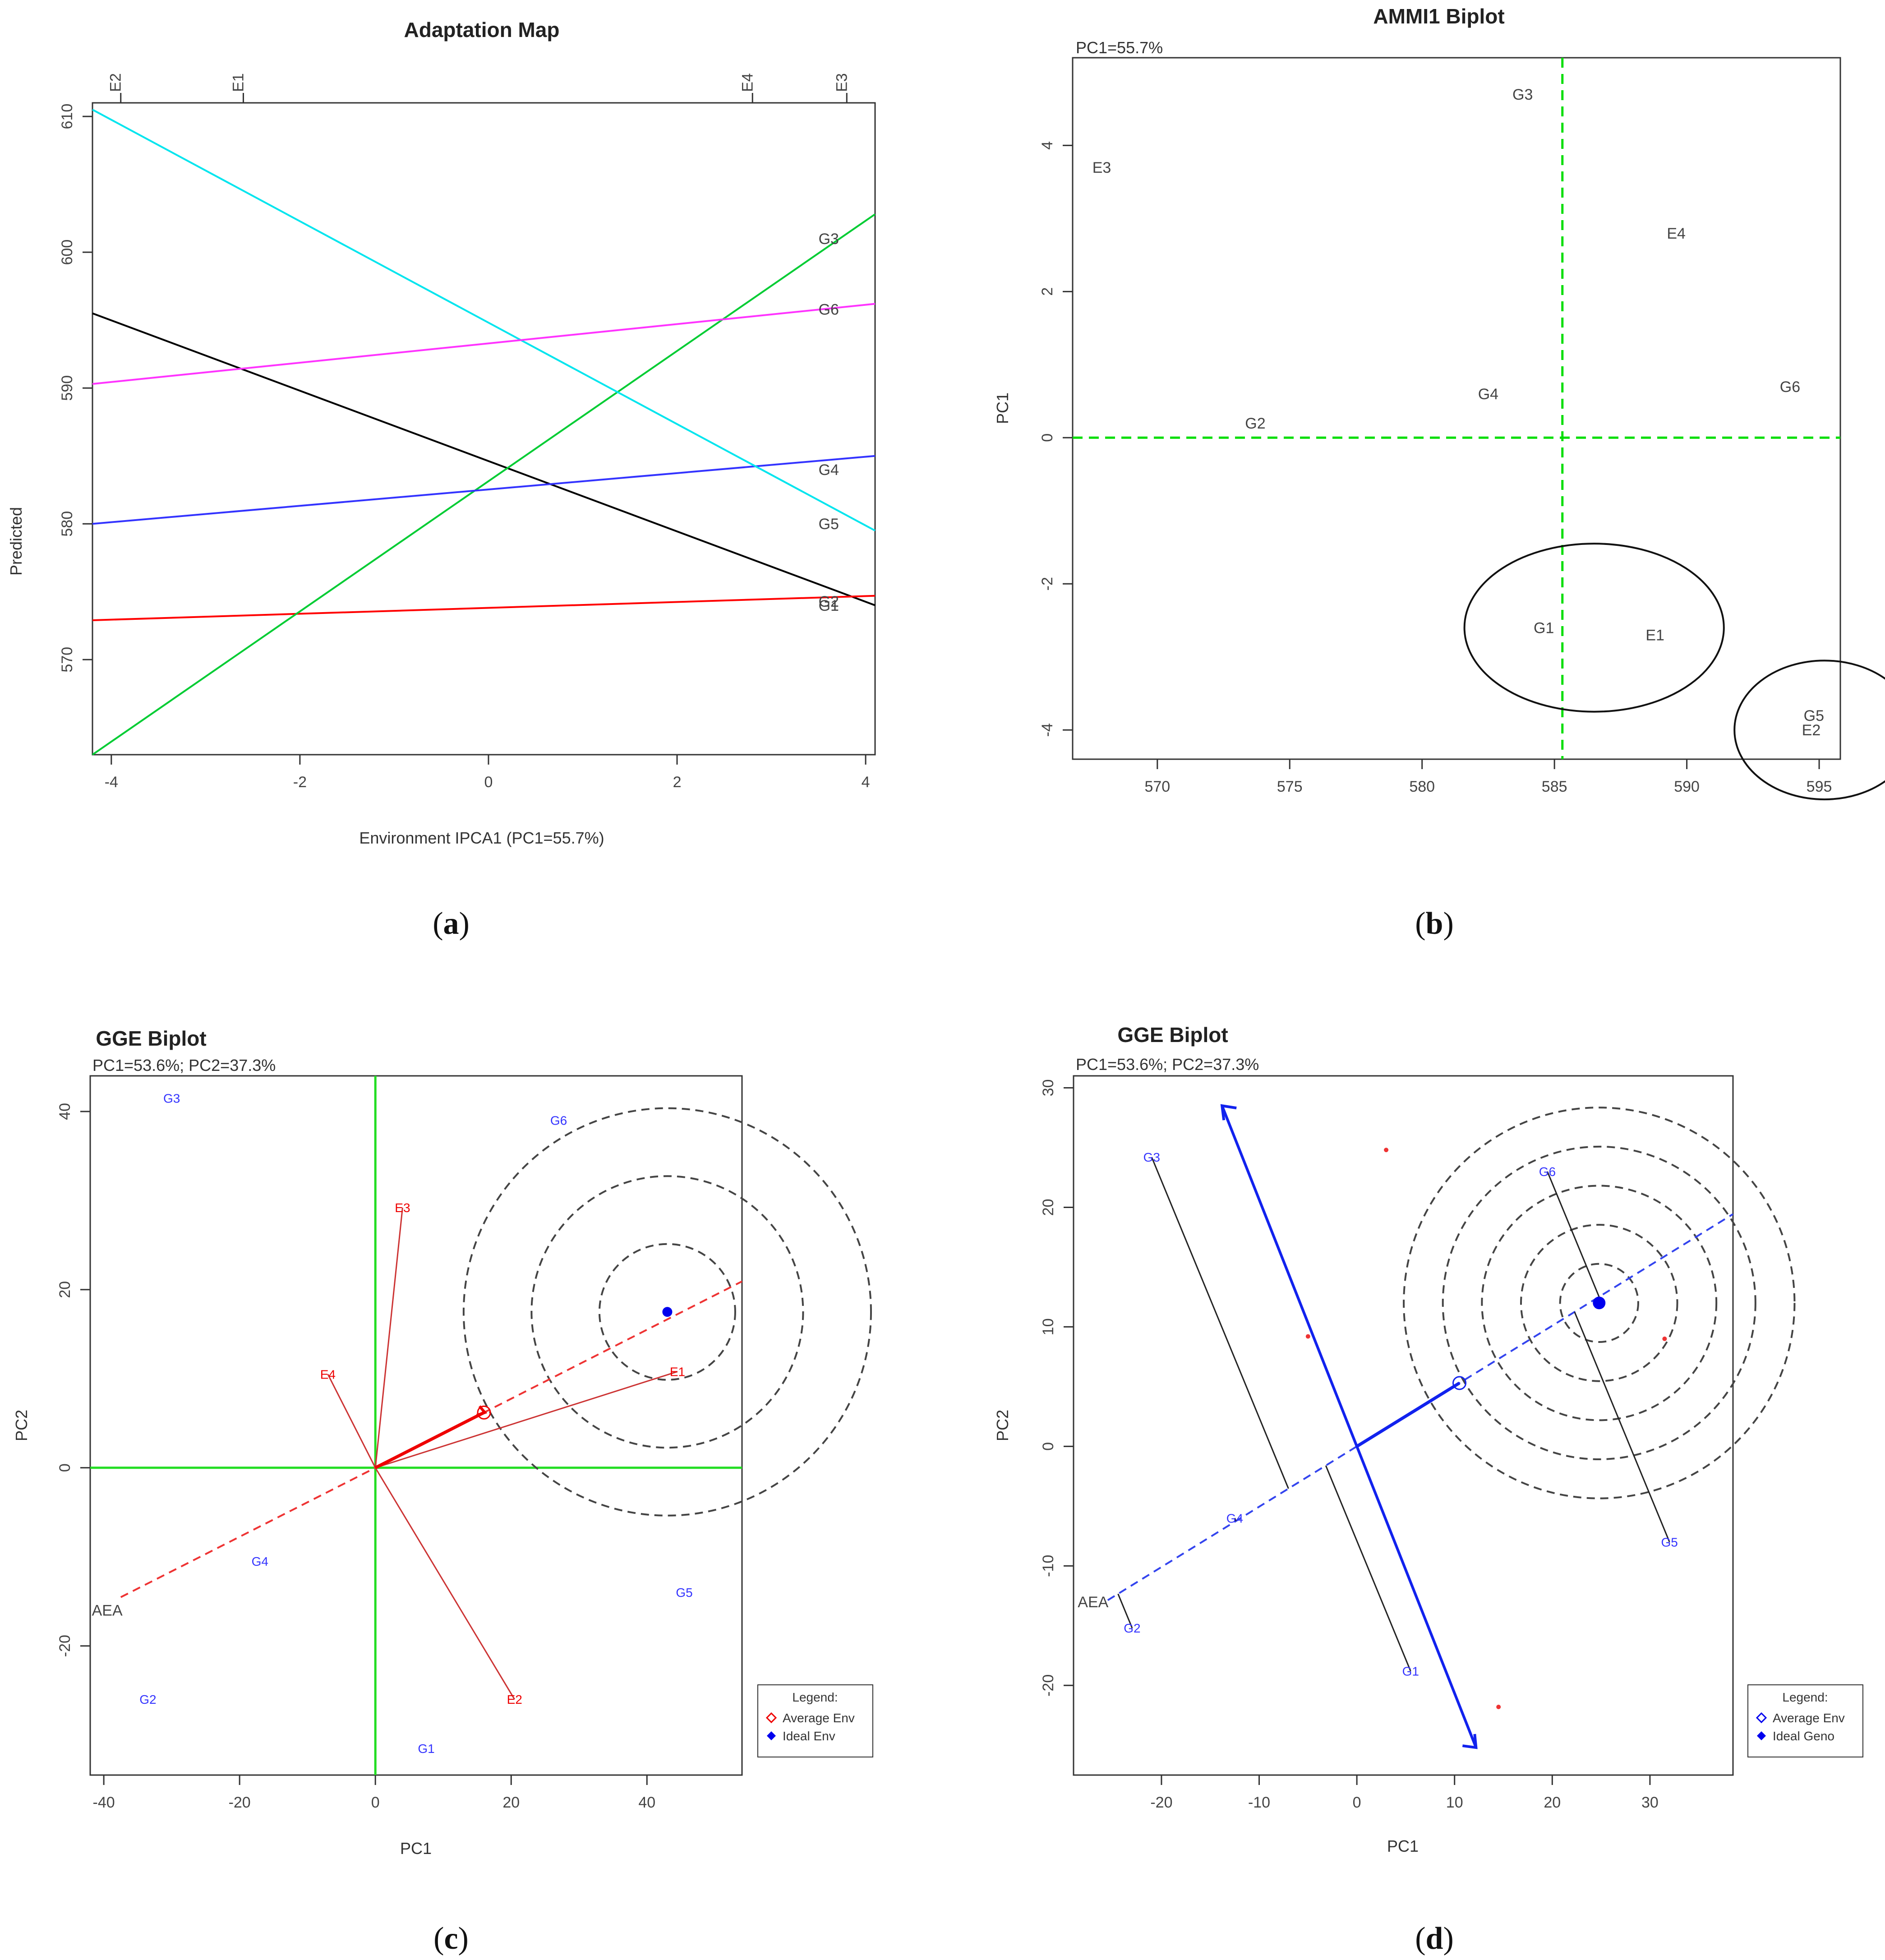  What do you see at coordinates (107, 1610) in the screenshot?
I see `aea-label: AEA` at bounding box center [107, 1610].